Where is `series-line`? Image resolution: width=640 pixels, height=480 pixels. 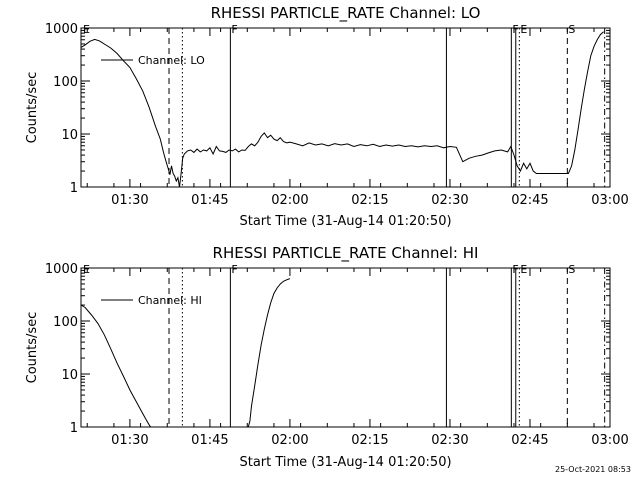 series-line is located at coordinates (185, 353).